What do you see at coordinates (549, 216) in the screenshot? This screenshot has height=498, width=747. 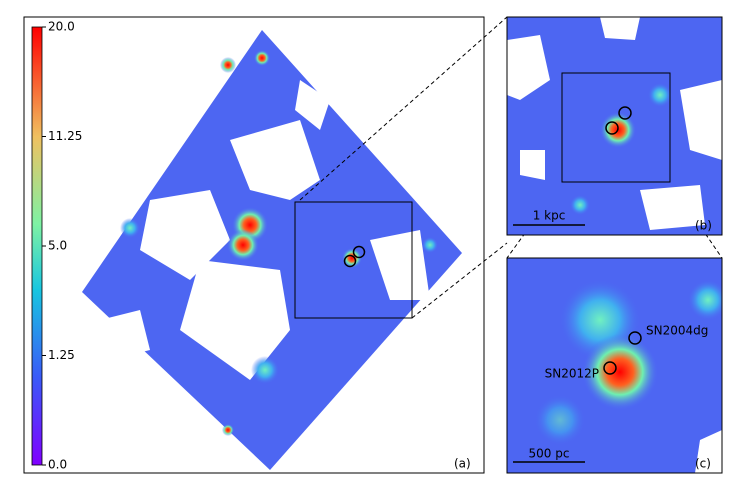 I see `scale-bar-label: 1 kpc` at bounding box center [549, 216].